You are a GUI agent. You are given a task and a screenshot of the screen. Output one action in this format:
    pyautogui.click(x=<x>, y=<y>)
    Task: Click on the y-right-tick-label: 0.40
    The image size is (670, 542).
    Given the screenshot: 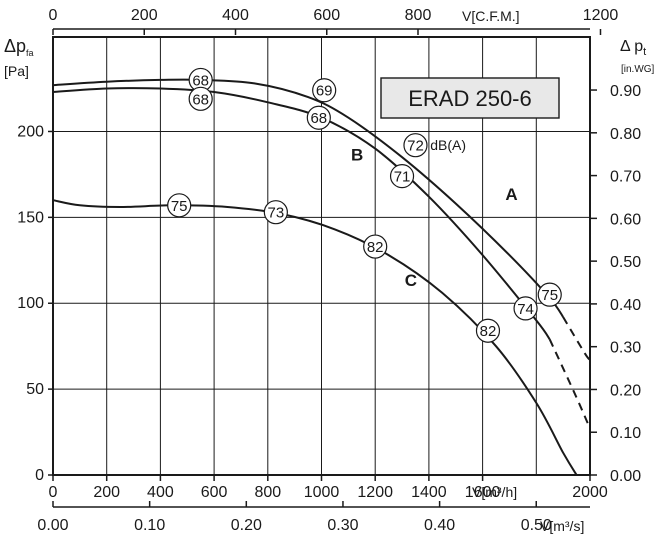 What is the action you would take?
    pyautogui.click(x=625, y=305)
    